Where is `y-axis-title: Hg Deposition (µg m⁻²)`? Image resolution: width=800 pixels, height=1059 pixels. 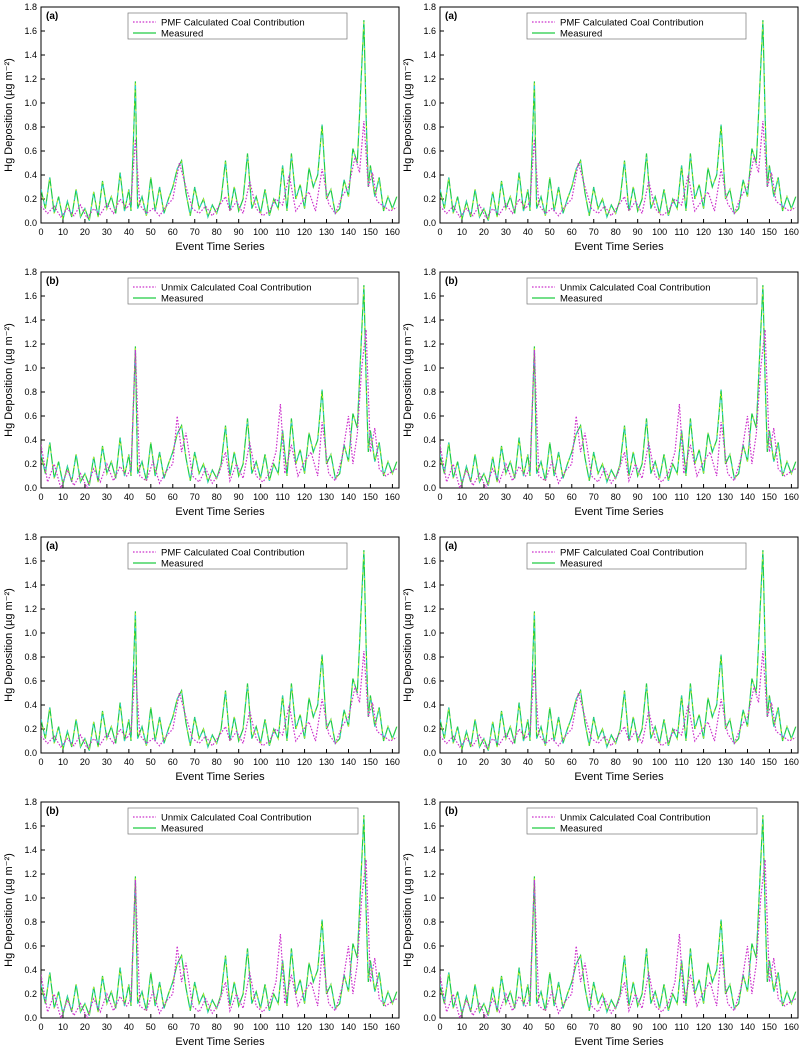 y-axis-title: Hg Deposition (µg m⁻²) is located at coordinates (408, 115).